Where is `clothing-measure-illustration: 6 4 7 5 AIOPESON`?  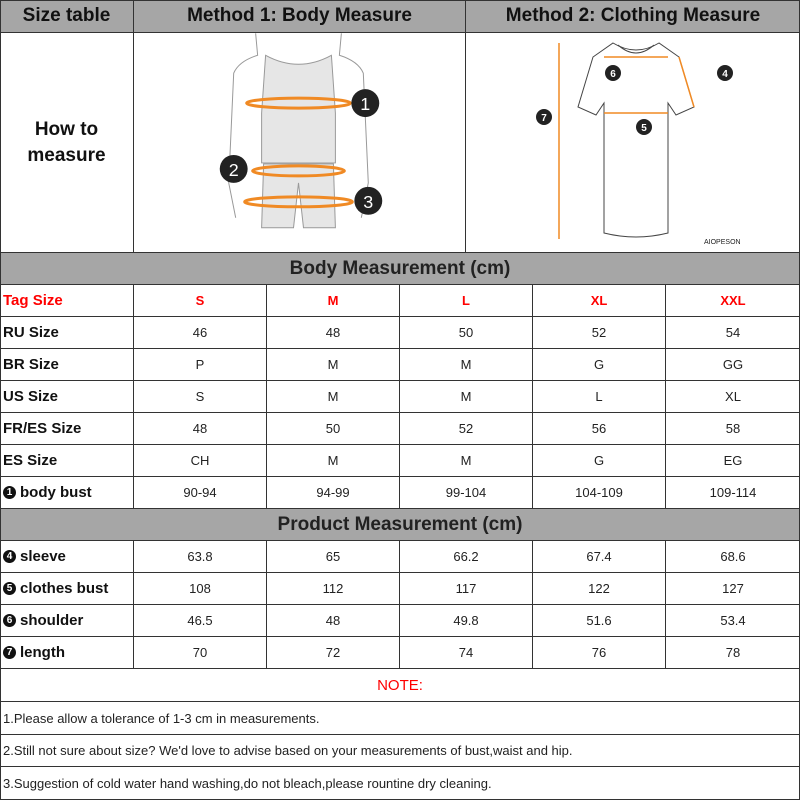
clothing-measure-illustration: 6 4 7 5 AIOPESON is located at coordinates (633, 142).